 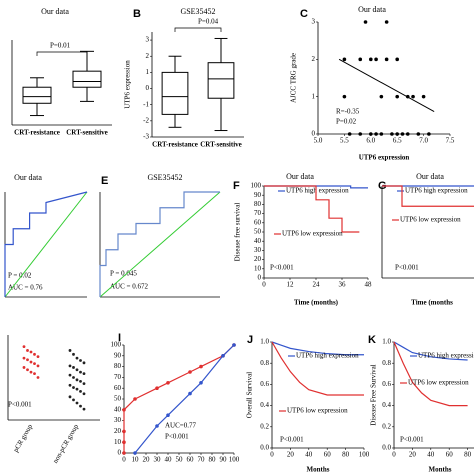 What do you see at coordinates (118, 431) in the screenshot?
I see `y-tick-label: 20` at bounding box center [118, 431].